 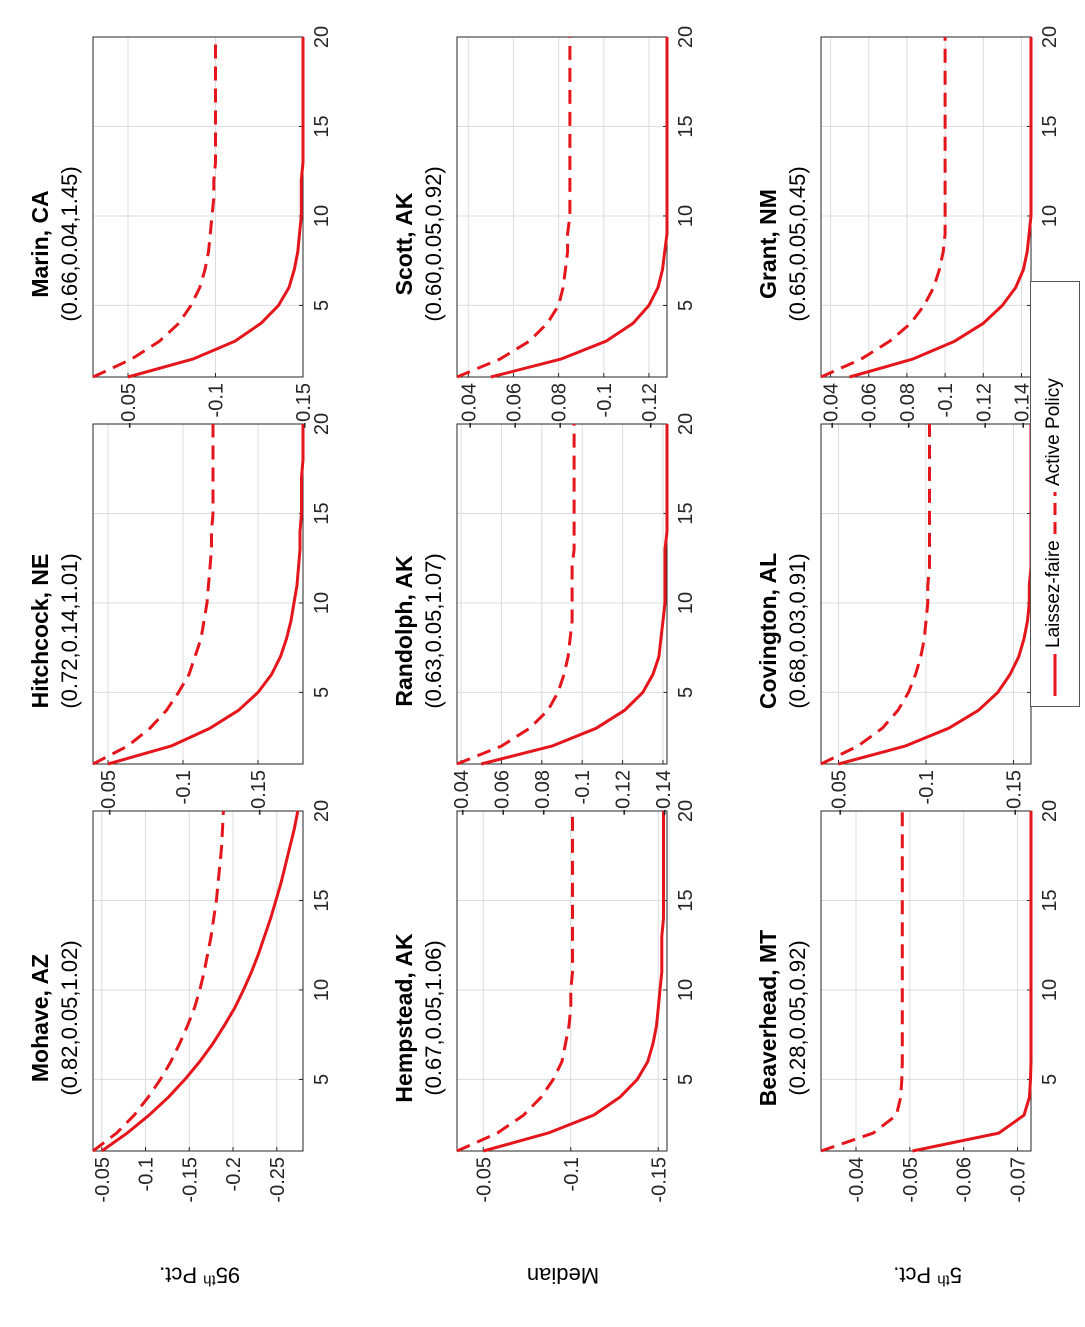 I want to click on row-label-top-sup: th, so click(x=209, y=1280).